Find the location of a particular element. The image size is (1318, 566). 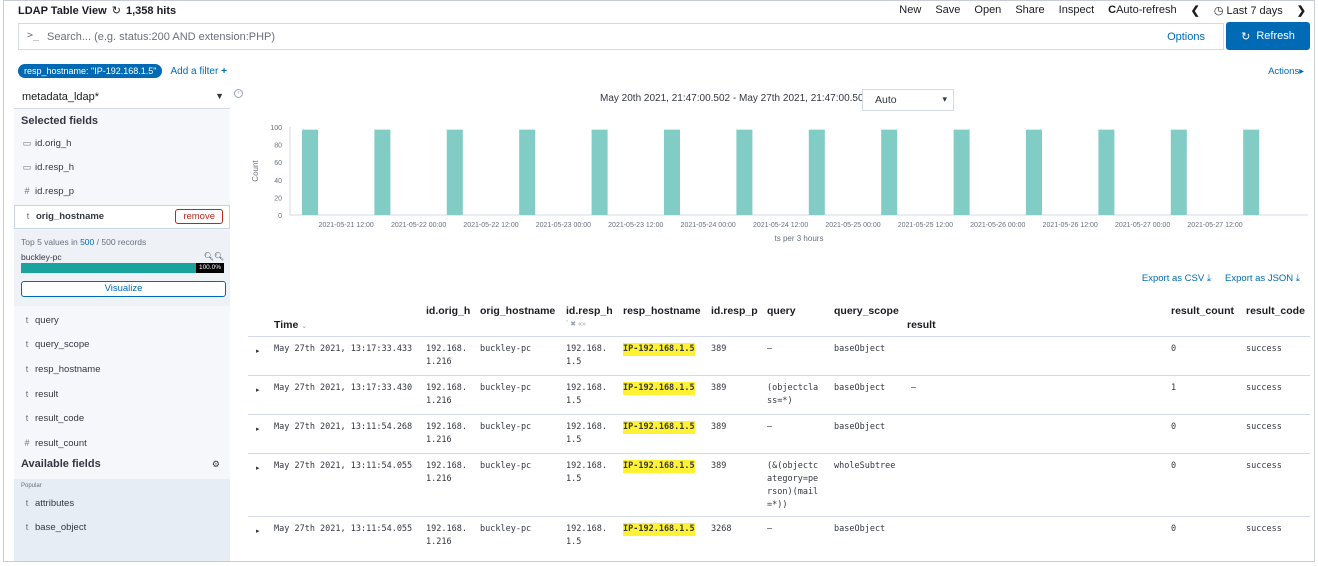

collapse-sidebar-icon: ‹ is located at coordinates (238, 93).